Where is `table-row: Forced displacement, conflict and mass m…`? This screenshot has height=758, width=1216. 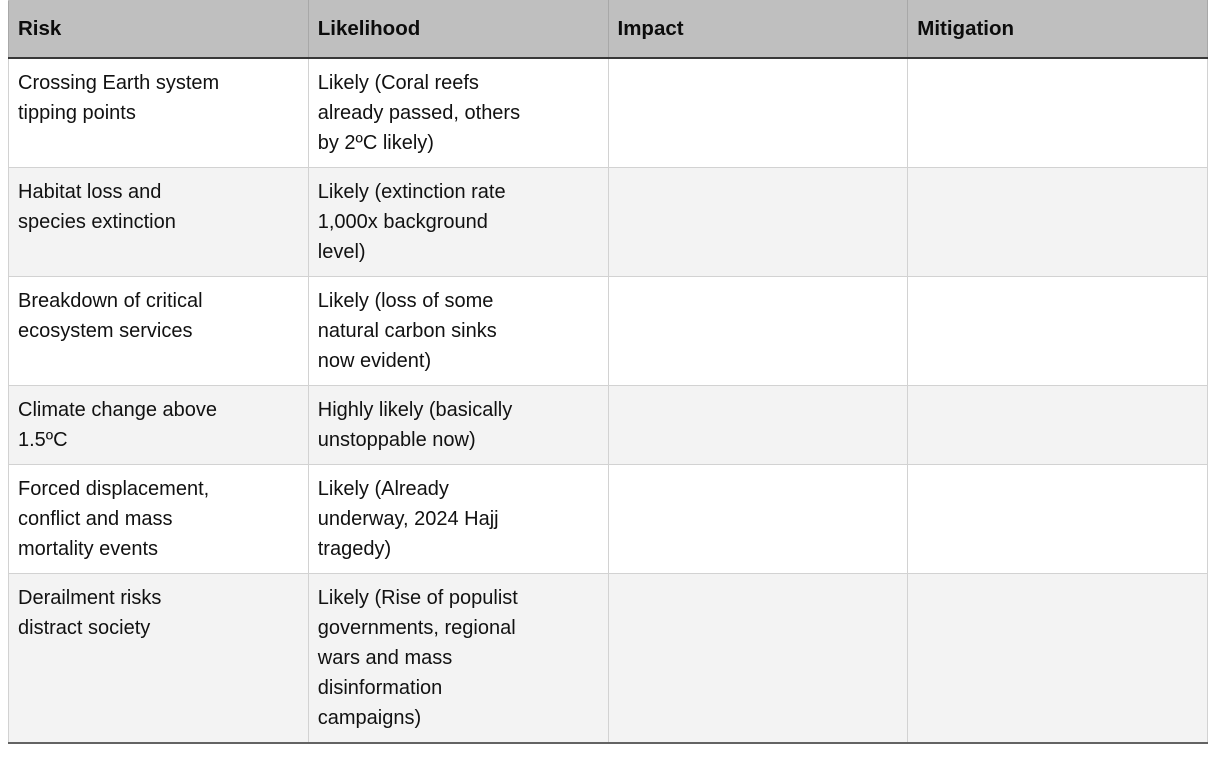
table-row: Forced displacement, conflict and mass m… is located at coordinates (608, 519).